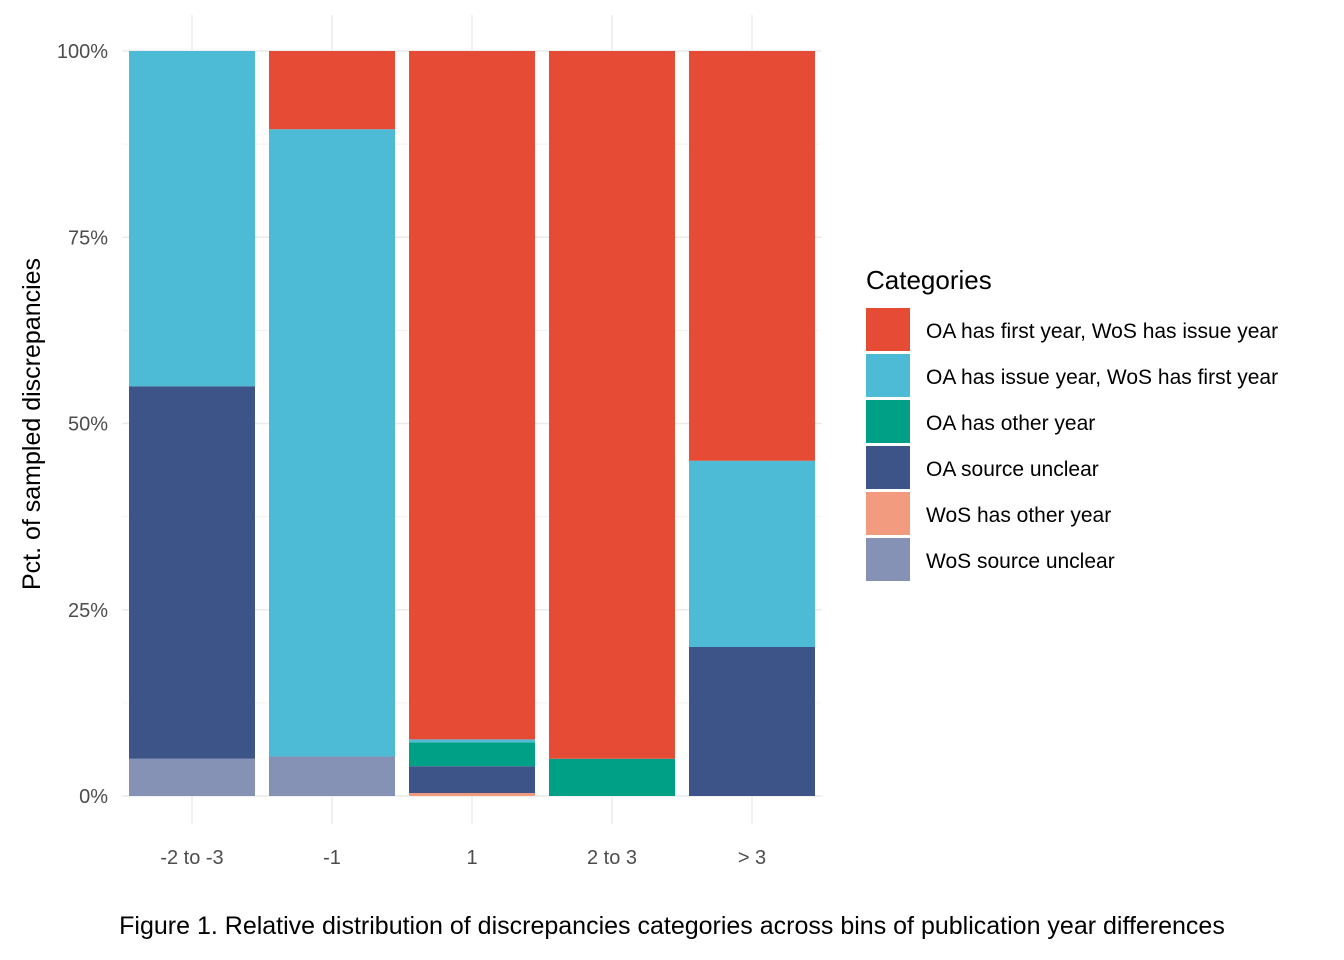  I want to click on y-axis: 0% 25% 50% 75% 100%, so click(82, 424).